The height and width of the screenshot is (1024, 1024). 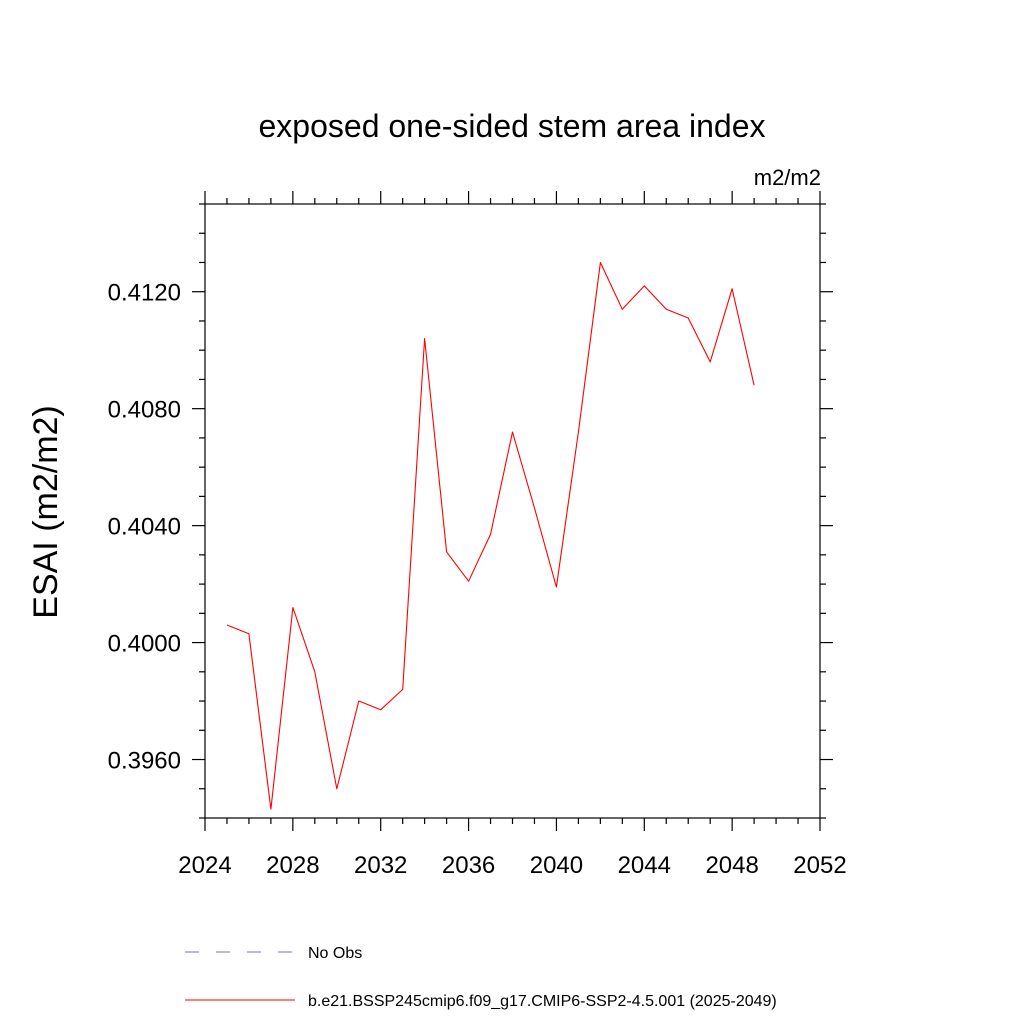 What do you see at coordinates (335, 953) in the screenshot?
I see `legend-label-no-obs: No Obs` at bounding box center [335, 953].